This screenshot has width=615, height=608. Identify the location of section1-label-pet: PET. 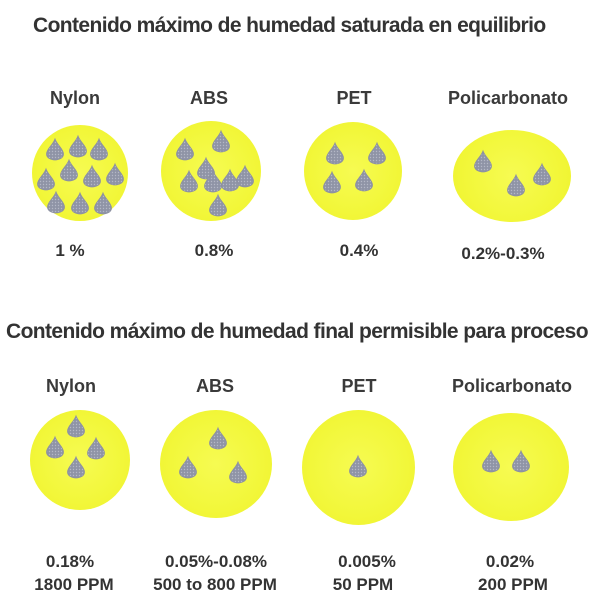
(354, 98).